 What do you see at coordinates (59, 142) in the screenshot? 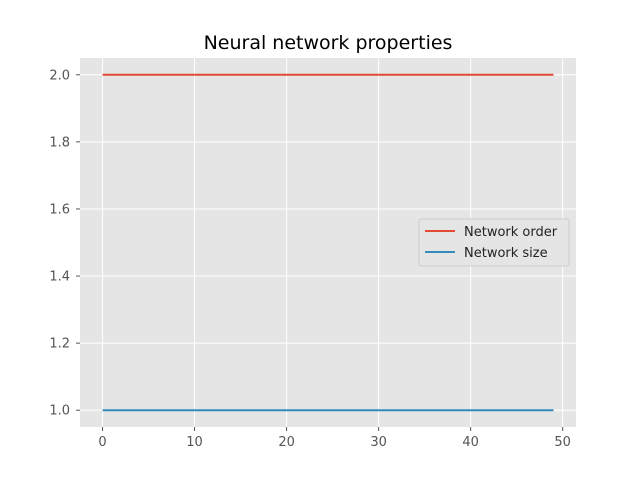
I see `y-tick-label: 1.8` at bounding box center [59, 142].